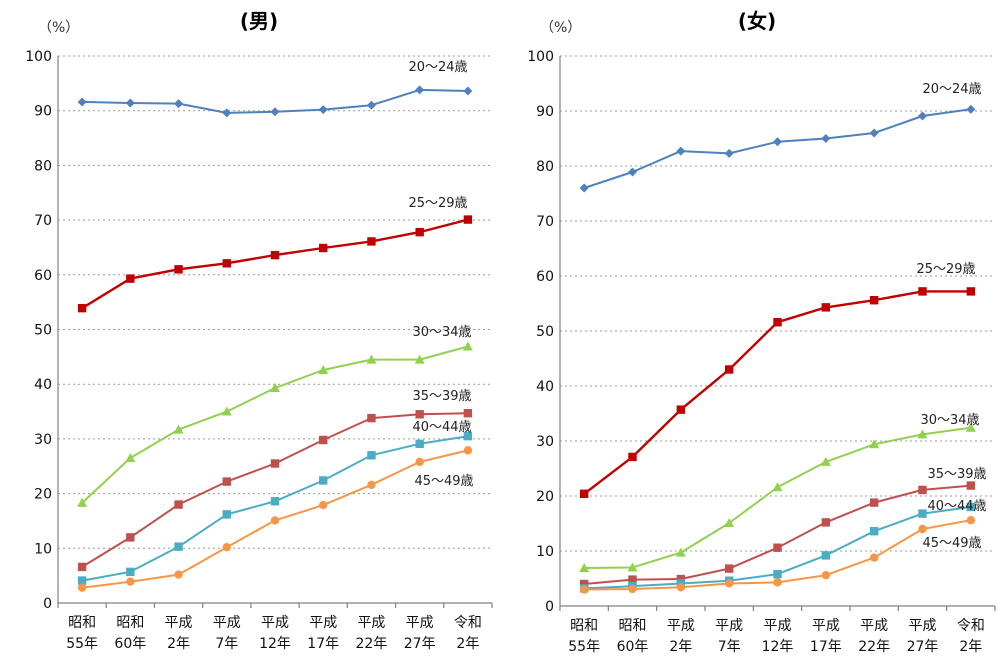  Describe the element at coordinates (545, 222) in the screenshot. I see `y-tick-label: 70` at that location.